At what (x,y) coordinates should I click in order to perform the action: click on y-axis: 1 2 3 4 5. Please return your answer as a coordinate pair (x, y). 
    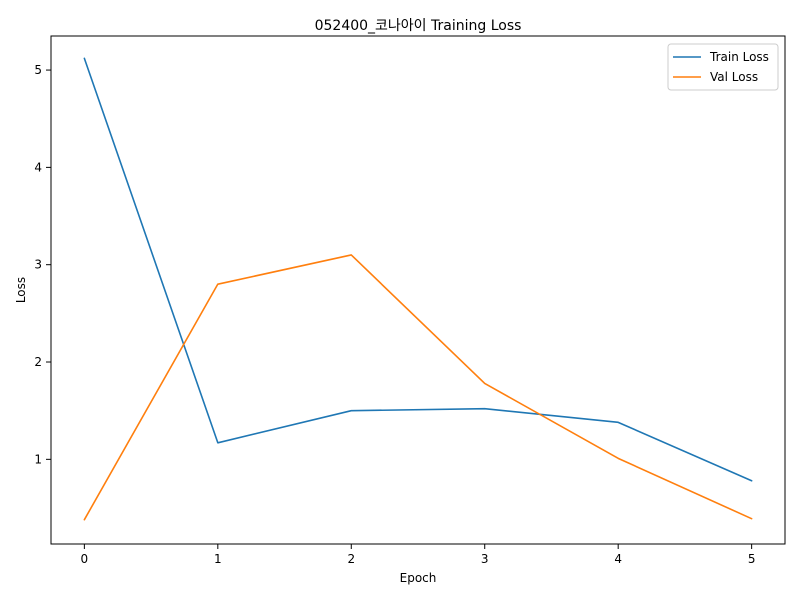
    Looking at the image, I should click on (42, 264).